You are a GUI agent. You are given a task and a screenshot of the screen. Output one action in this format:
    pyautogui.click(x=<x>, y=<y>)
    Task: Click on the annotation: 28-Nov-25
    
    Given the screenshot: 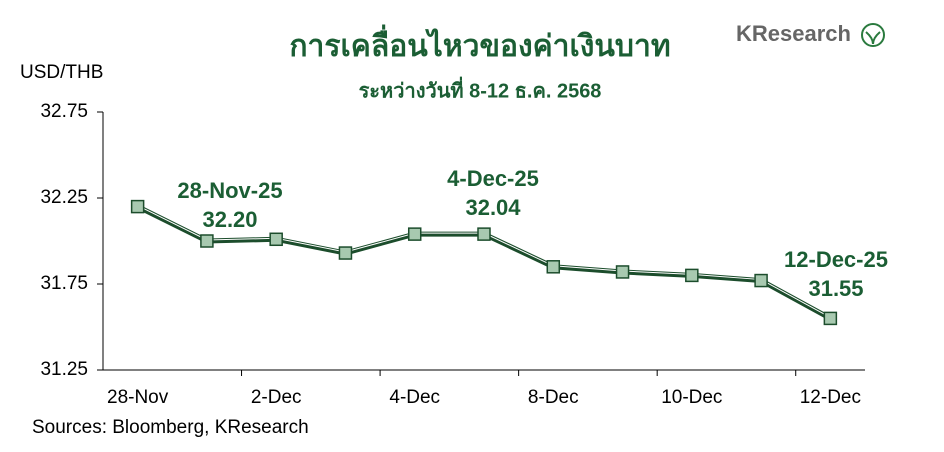 What is the action you would take?
    pyautogui.click(x=229, y=190)
    